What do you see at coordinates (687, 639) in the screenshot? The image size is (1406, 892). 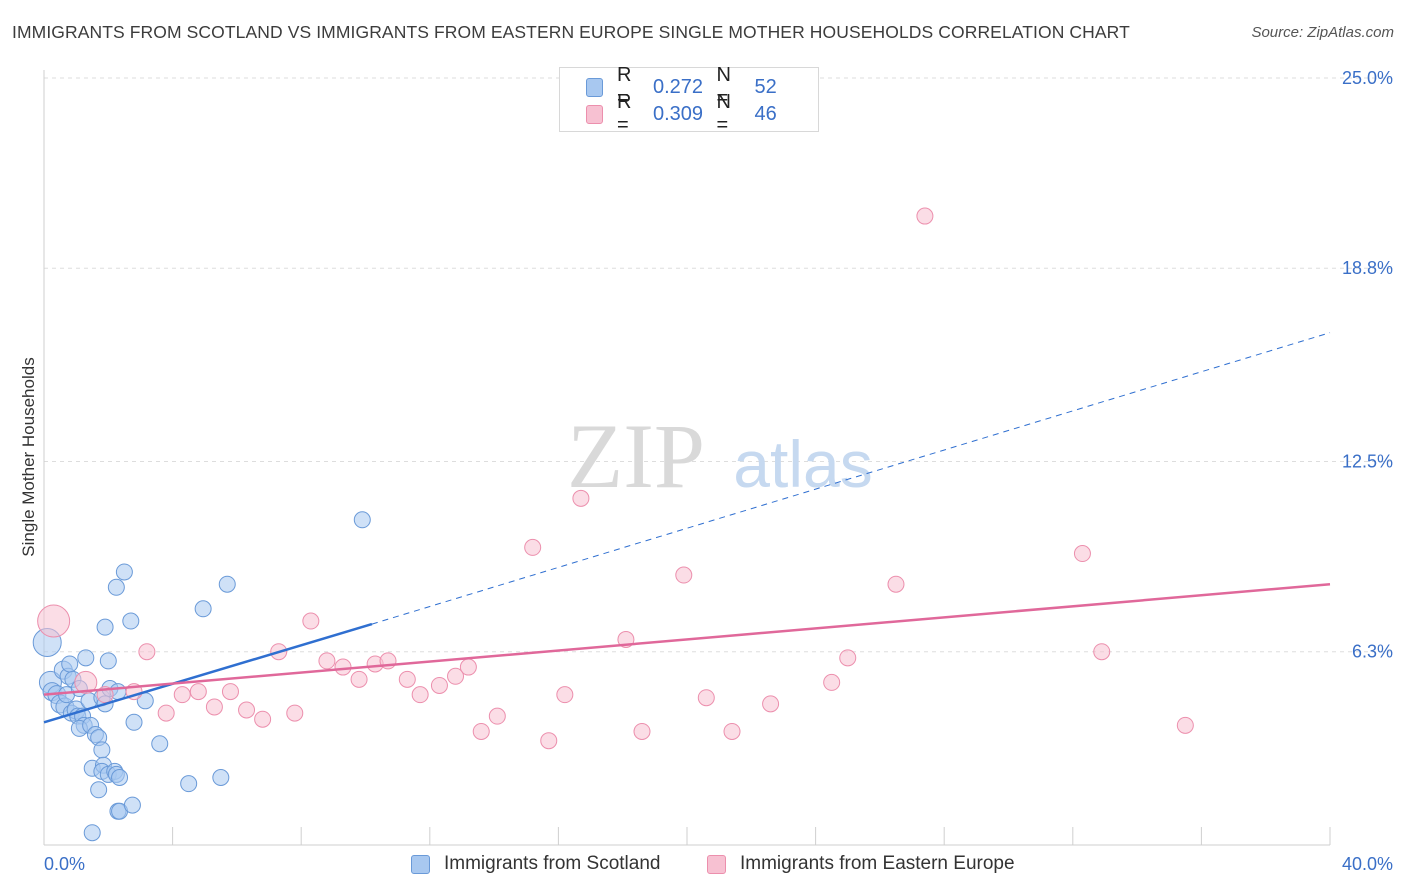 I see `eastern-europe-trend-line` at bounding box center [687, 639].